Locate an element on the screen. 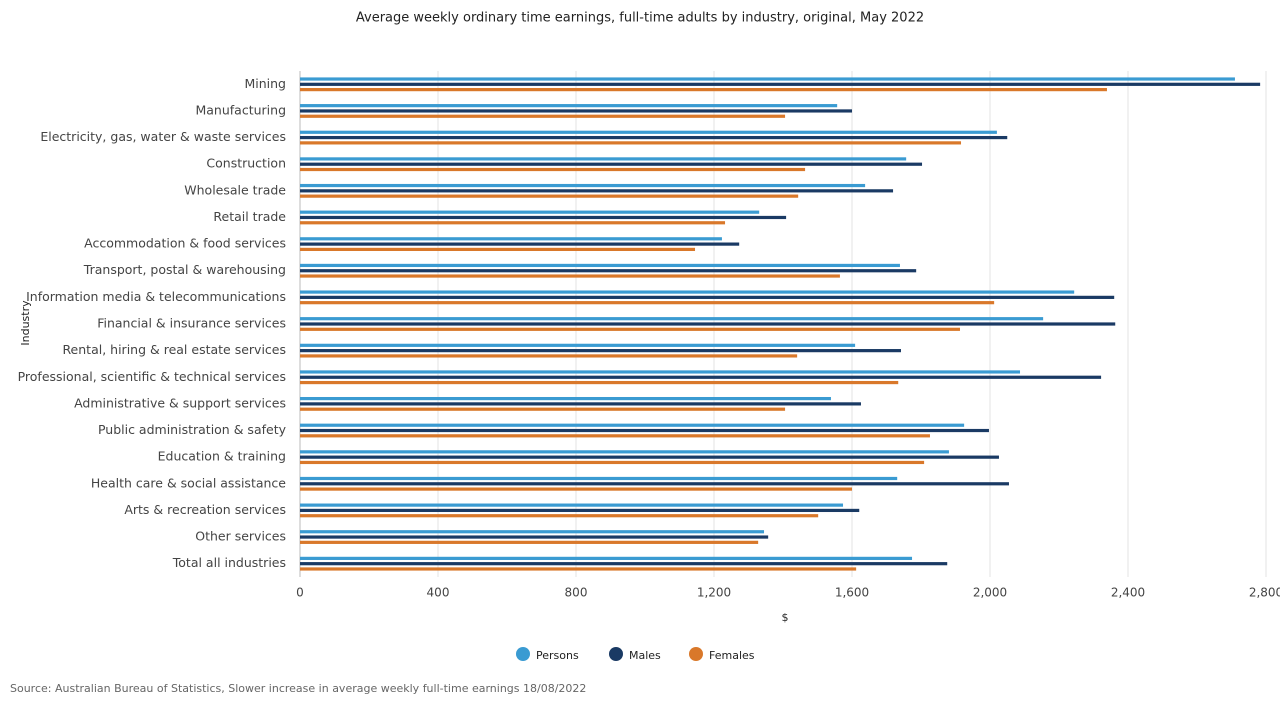  y-tick-label: Other services is located at coordinates (240, 536).